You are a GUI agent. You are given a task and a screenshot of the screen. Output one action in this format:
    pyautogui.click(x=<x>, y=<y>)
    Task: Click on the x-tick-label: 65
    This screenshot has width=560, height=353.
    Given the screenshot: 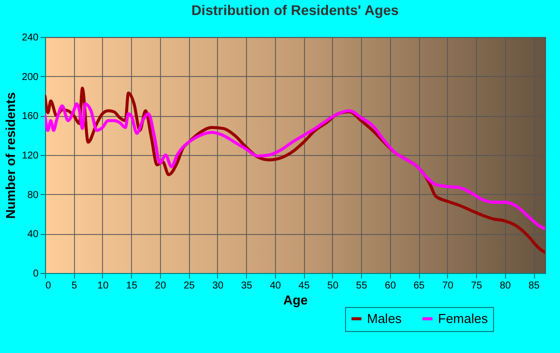 What is the action you would take?
    pyautogui.click(x=420, y=286)
    